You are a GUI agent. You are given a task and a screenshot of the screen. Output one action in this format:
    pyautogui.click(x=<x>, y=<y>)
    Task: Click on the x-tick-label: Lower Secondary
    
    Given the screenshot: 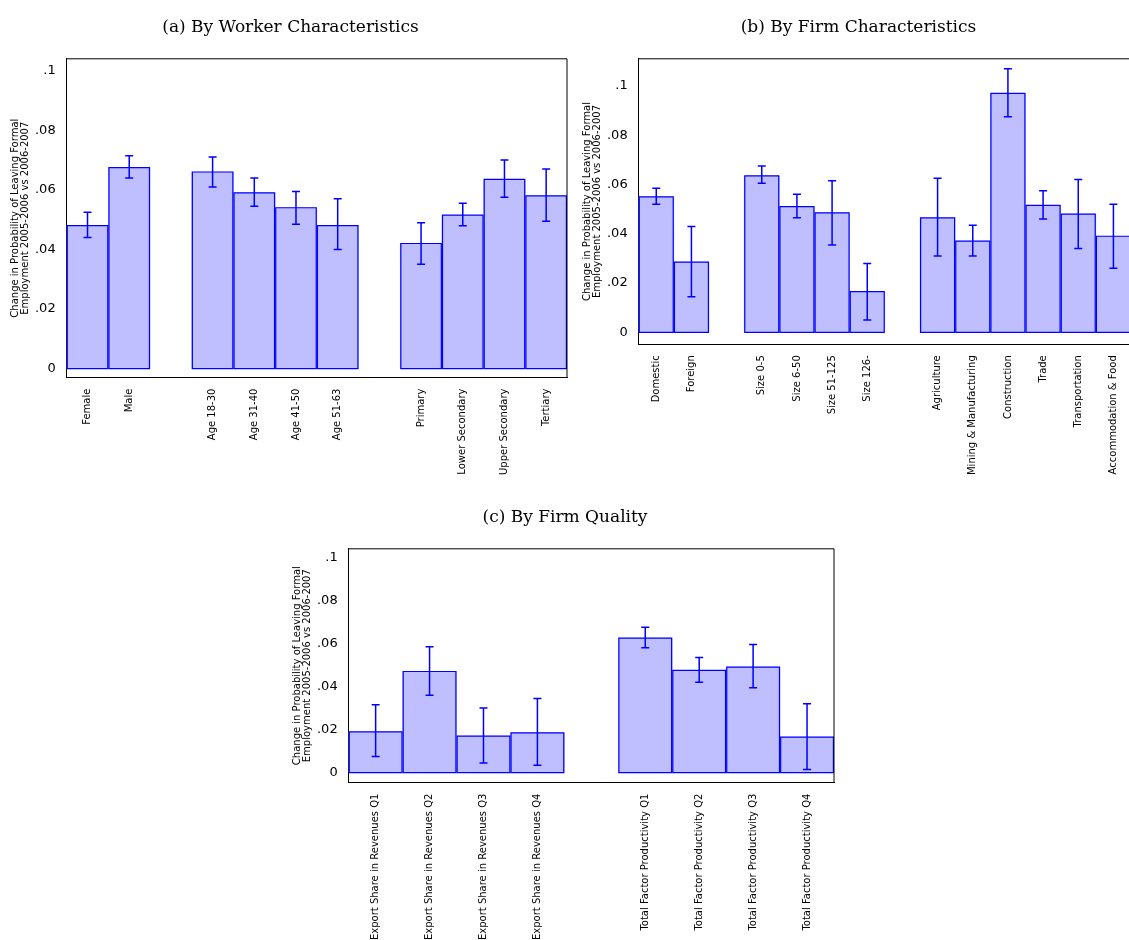 What is the action you would take?
    pyautogui.click(x=462, y=431)
    